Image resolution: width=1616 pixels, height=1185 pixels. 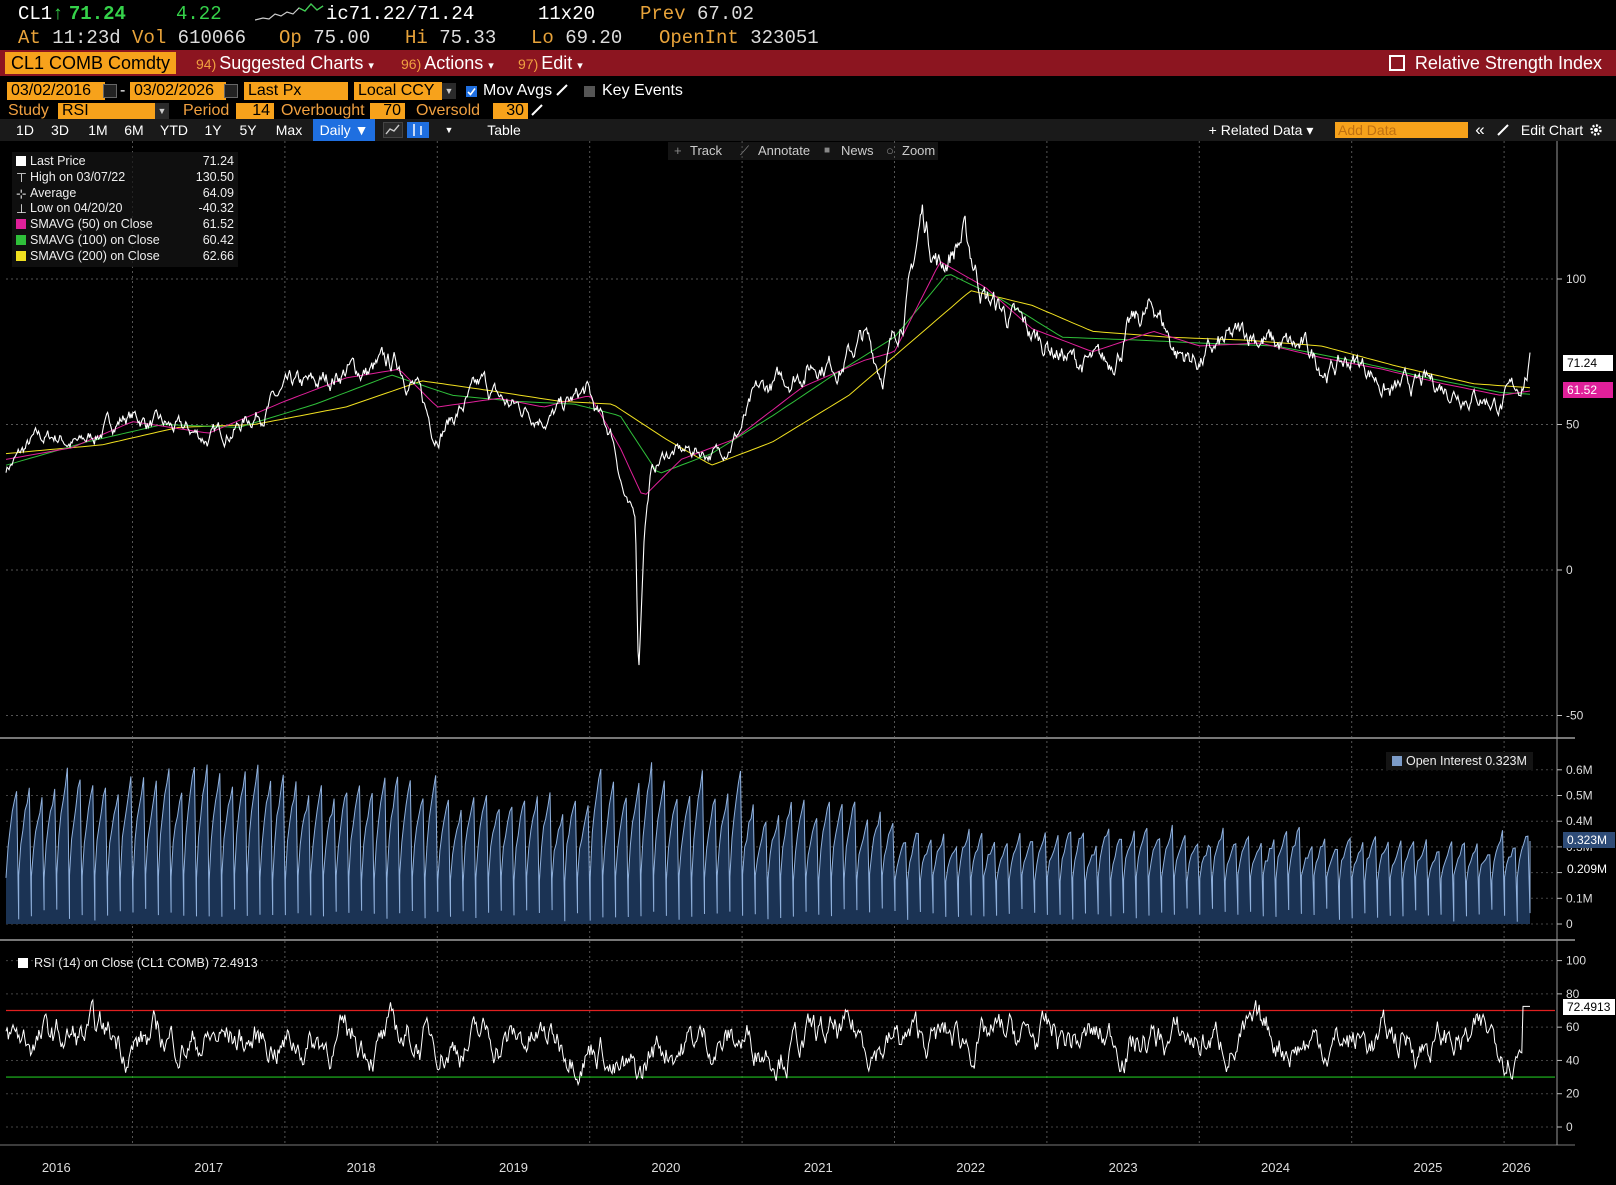 I want to click on year-label: 2023, so click(x=1123, y=1167).